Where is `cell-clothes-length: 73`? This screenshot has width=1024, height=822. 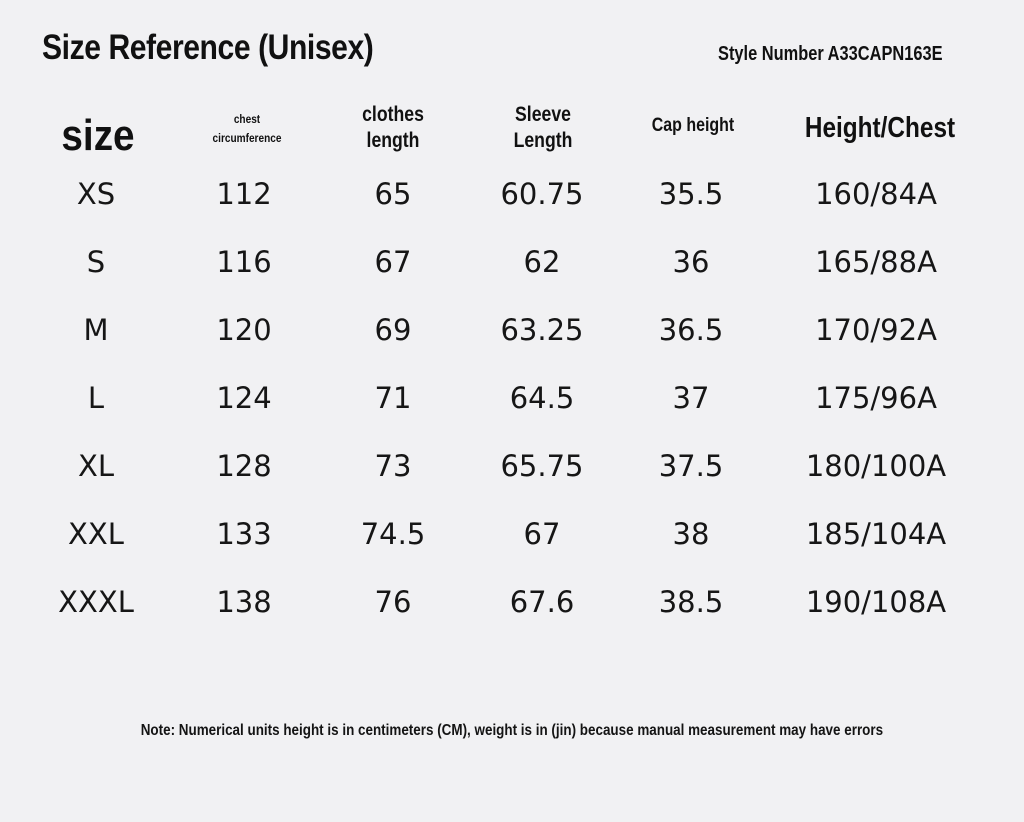
cell-clothes-length: 73 is located at coordinates (393, 466).